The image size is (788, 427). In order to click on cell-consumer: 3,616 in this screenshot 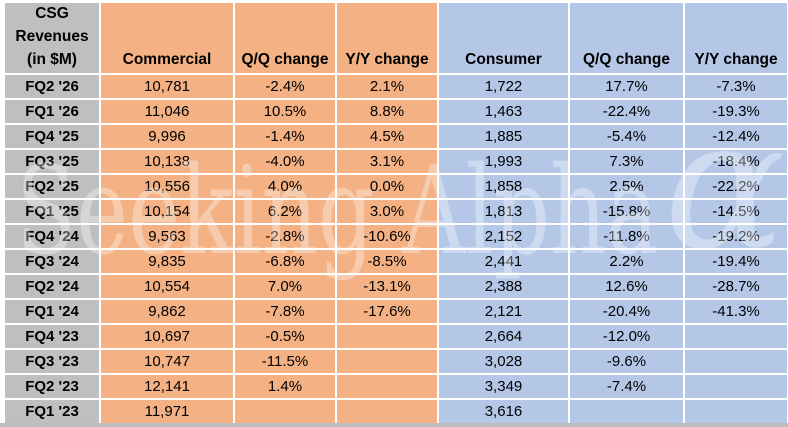, I will do `click(503, 411)`.